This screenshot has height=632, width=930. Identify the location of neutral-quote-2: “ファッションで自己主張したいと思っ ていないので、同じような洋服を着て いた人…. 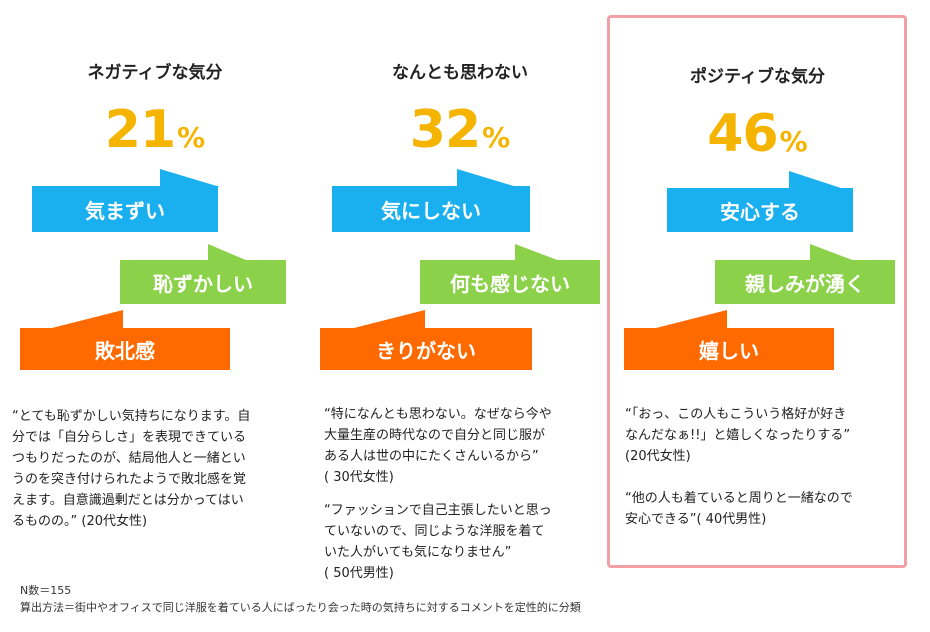
(438, 542).